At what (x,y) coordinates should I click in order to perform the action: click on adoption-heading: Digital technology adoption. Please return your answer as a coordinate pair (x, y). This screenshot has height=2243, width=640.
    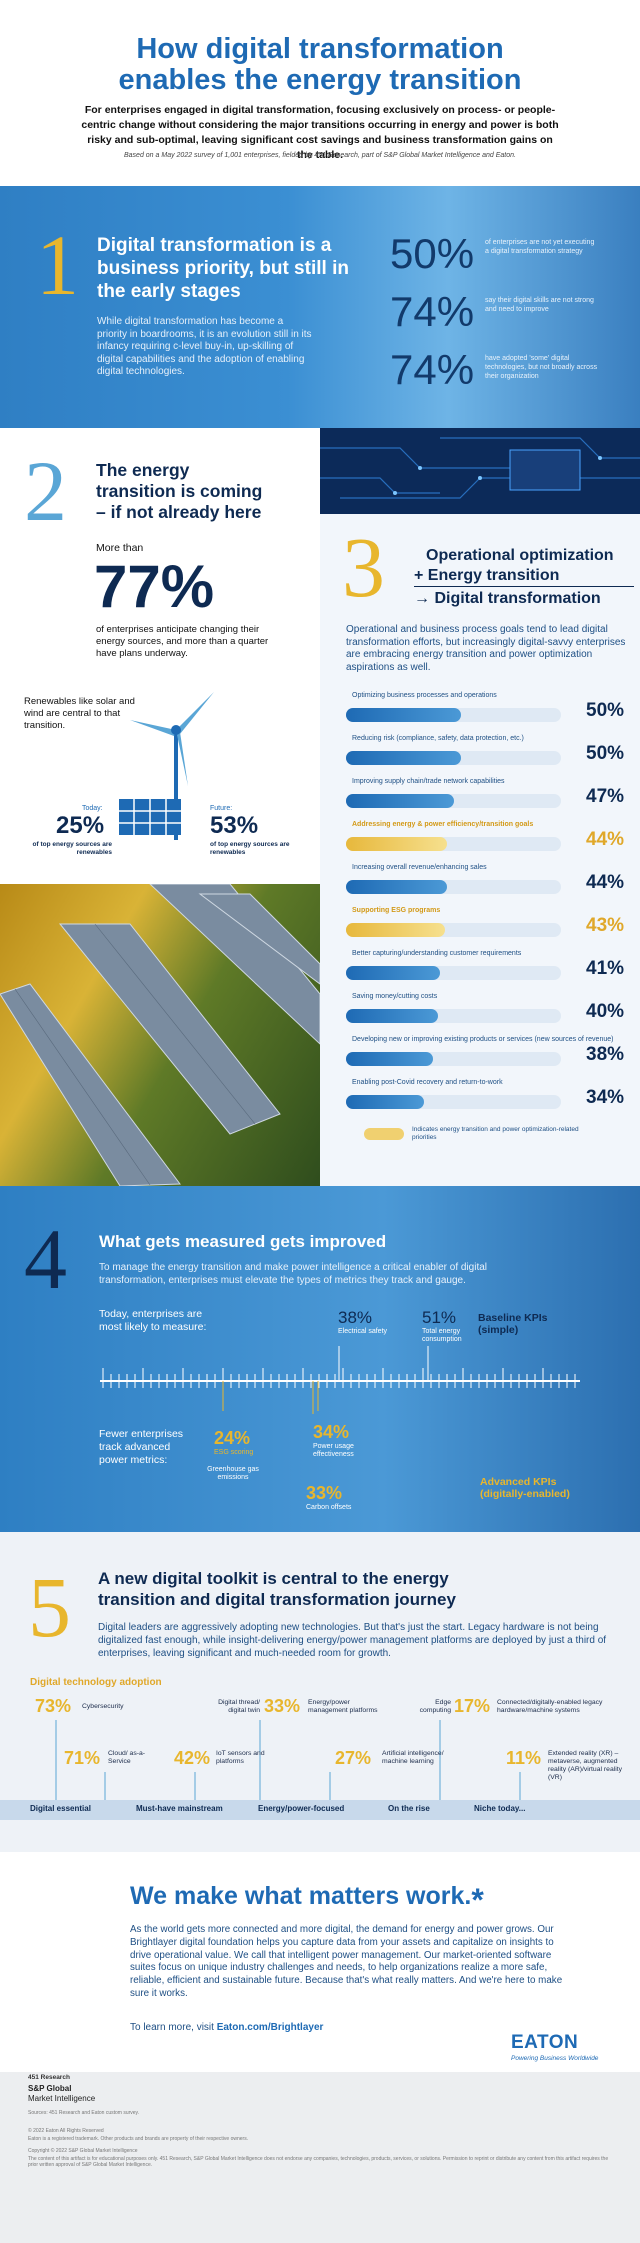
    Looking at the image, I should click on (96, 1682).